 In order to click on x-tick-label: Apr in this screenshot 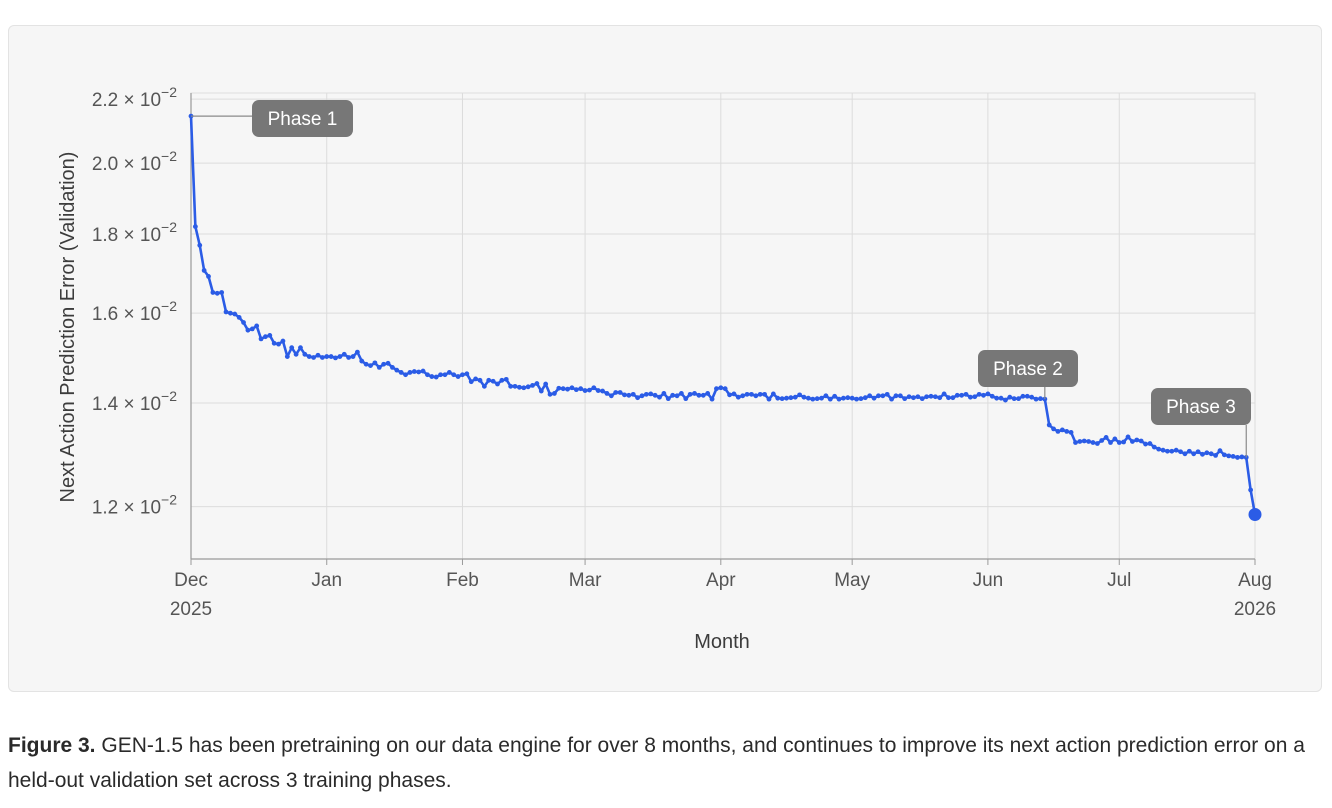, I will do `click(721, 580)`.